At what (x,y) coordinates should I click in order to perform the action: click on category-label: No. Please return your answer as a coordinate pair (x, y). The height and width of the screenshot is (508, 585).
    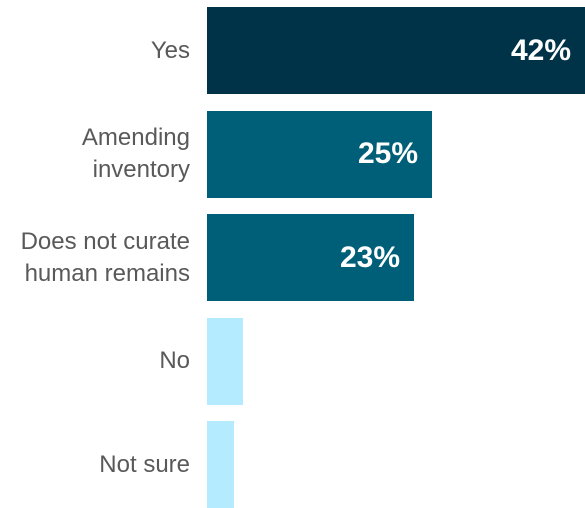
    Looking at the image, I should click on (174, 360).